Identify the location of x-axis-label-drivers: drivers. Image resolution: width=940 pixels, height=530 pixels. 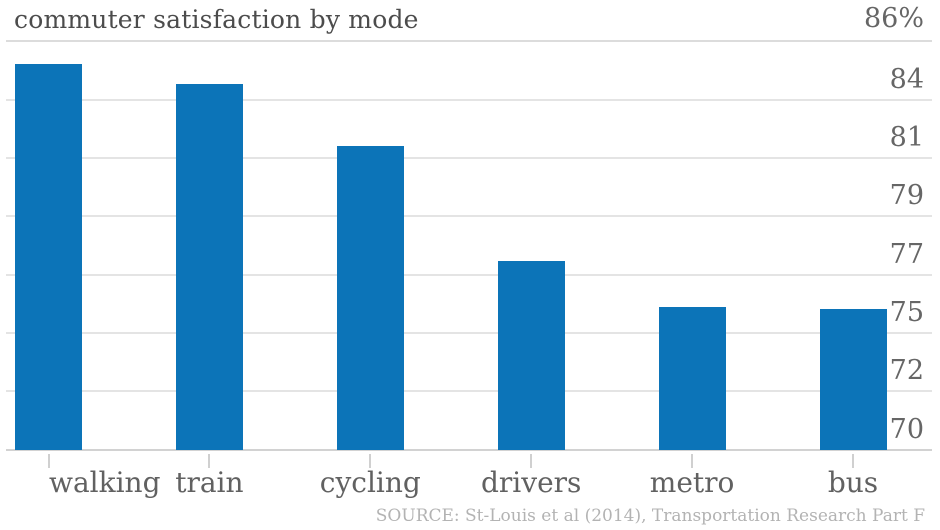
(531, 482).